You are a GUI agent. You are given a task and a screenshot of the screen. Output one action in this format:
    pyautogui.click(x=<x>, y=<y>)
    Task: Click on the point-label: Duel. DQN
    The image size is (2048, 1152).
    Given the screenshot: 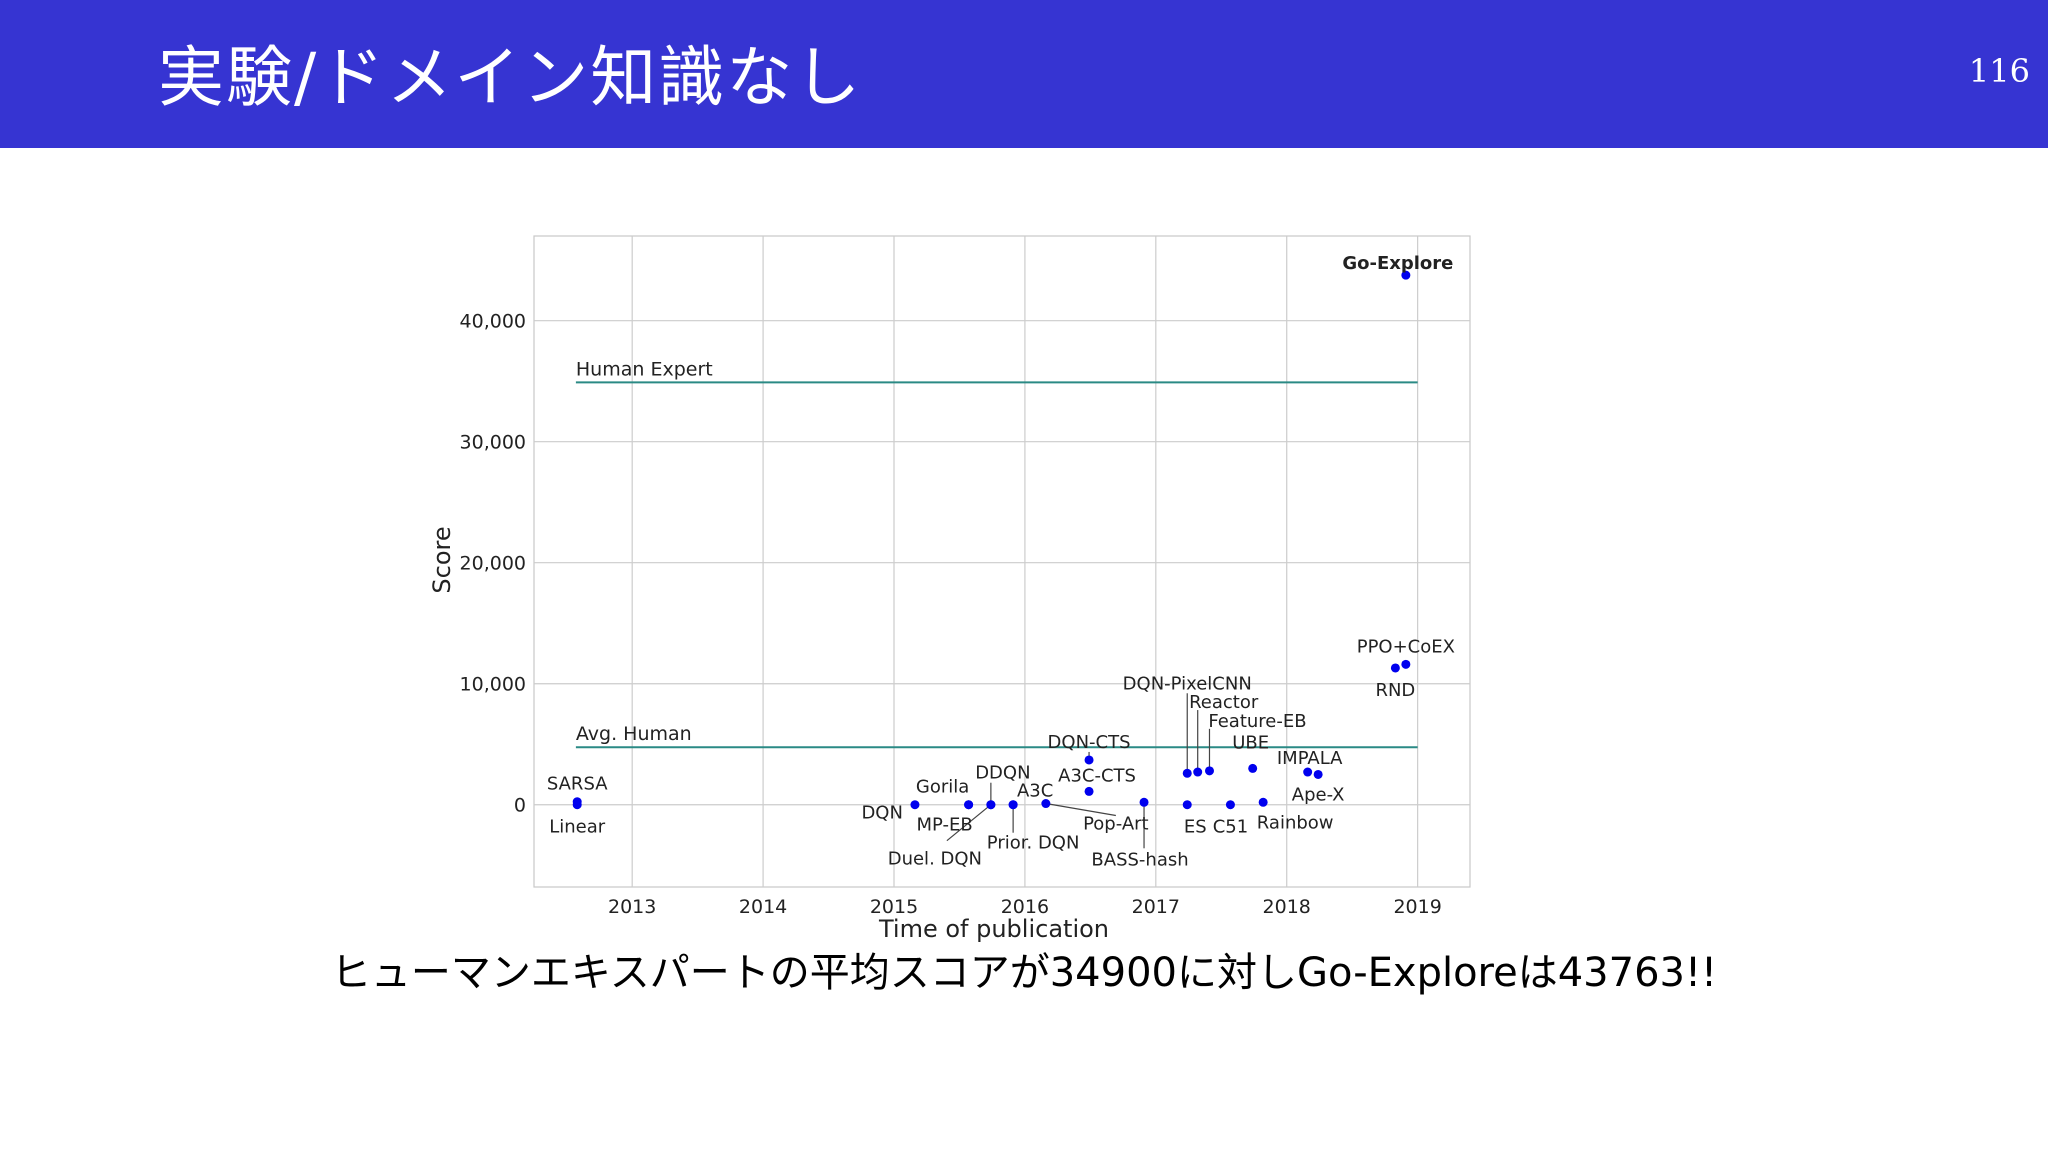 What is the action you would take?
    pyautogui.click(x=935, y=859)
    